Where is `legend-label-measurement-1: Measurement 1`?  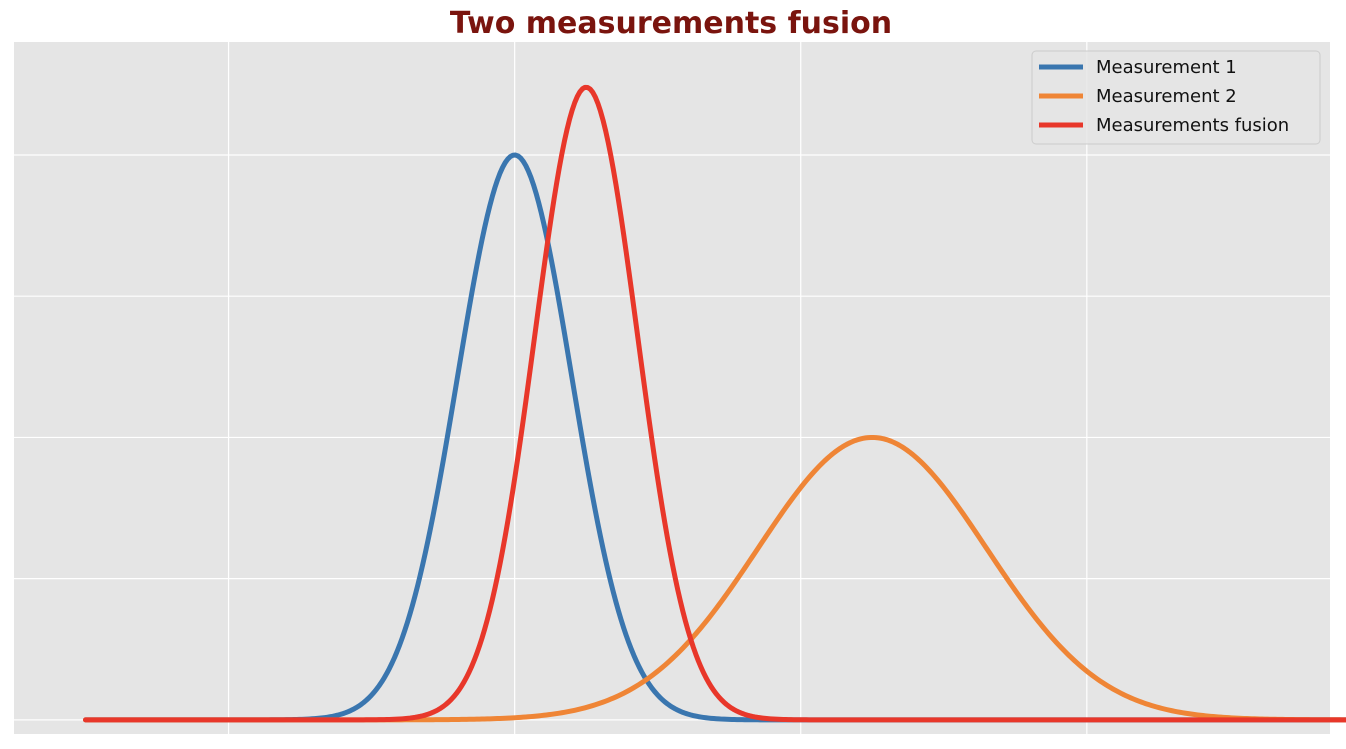
legend-label-measurement-1: Measurement 1 is located at coordinates (1166, 67).